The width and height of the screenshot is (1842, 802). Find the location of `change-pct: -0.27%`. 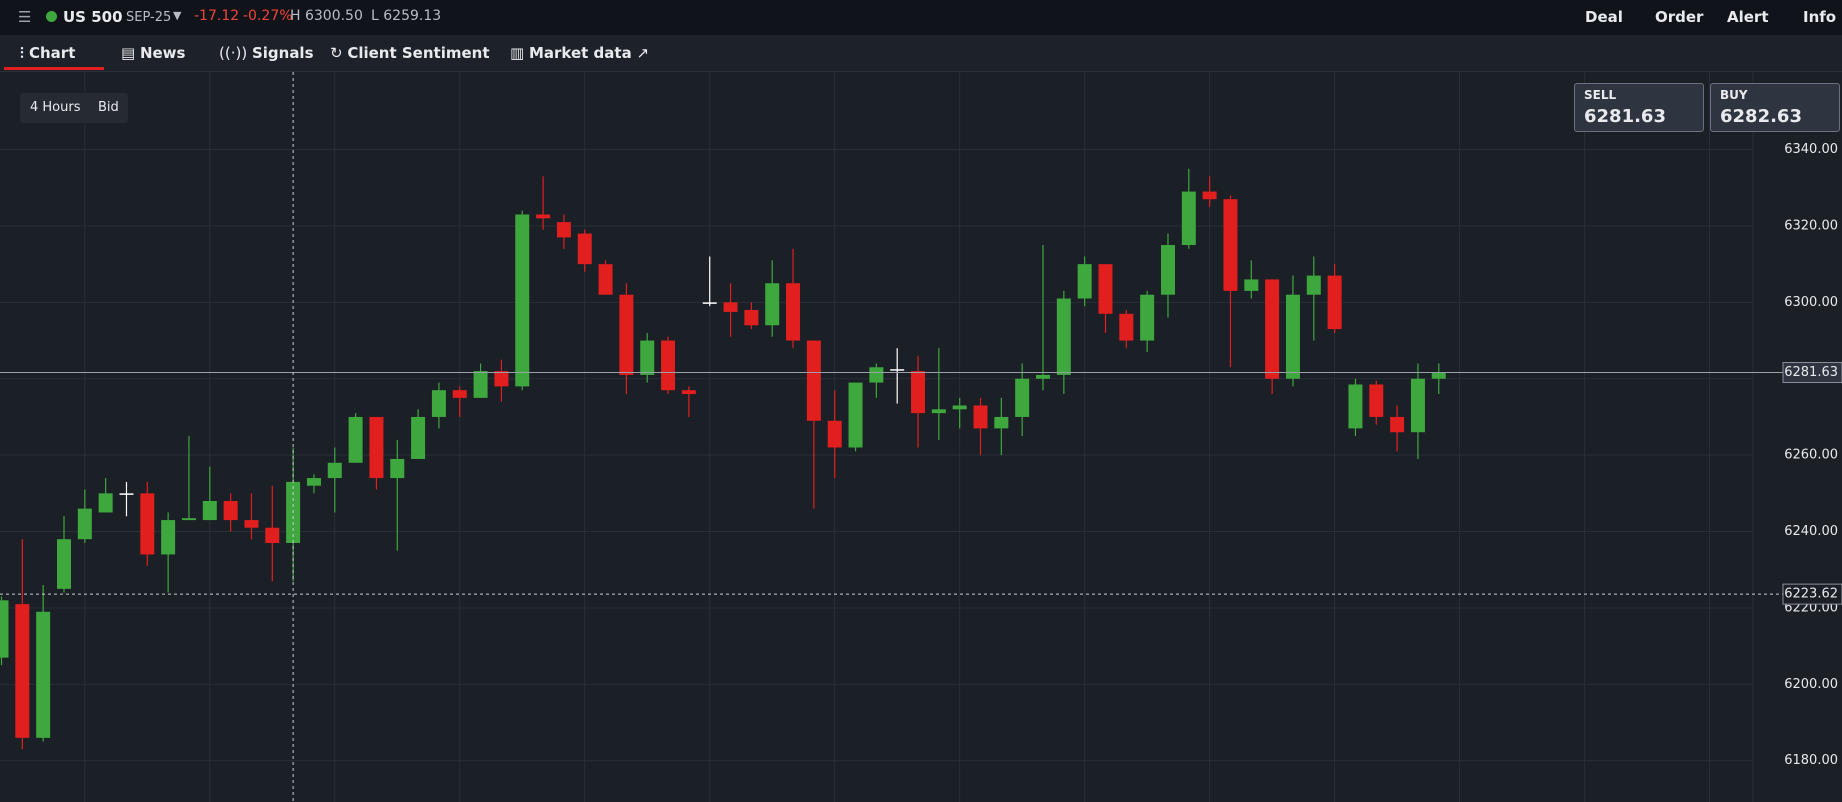

change-pct: -0.27% is located at coordinates (268, 16).